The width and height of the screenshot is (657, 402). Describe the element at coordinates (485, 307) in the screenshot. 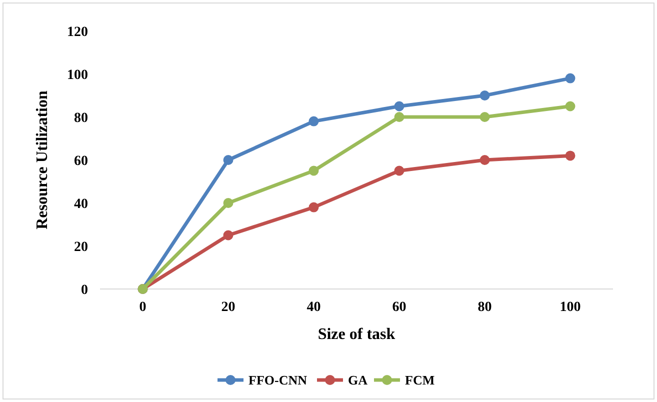

I see `x-tick-label: 80` at that location.